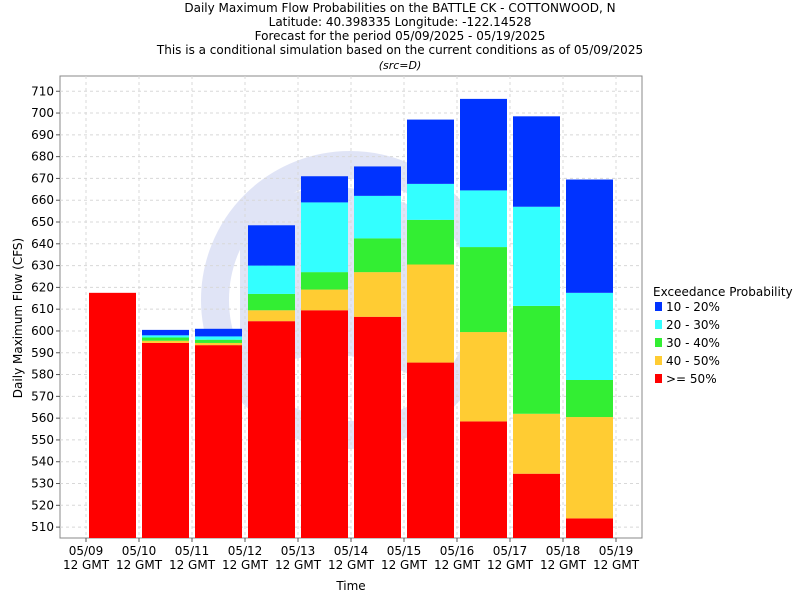  I want to click on y-tick-label: 640, so click(42, 244).